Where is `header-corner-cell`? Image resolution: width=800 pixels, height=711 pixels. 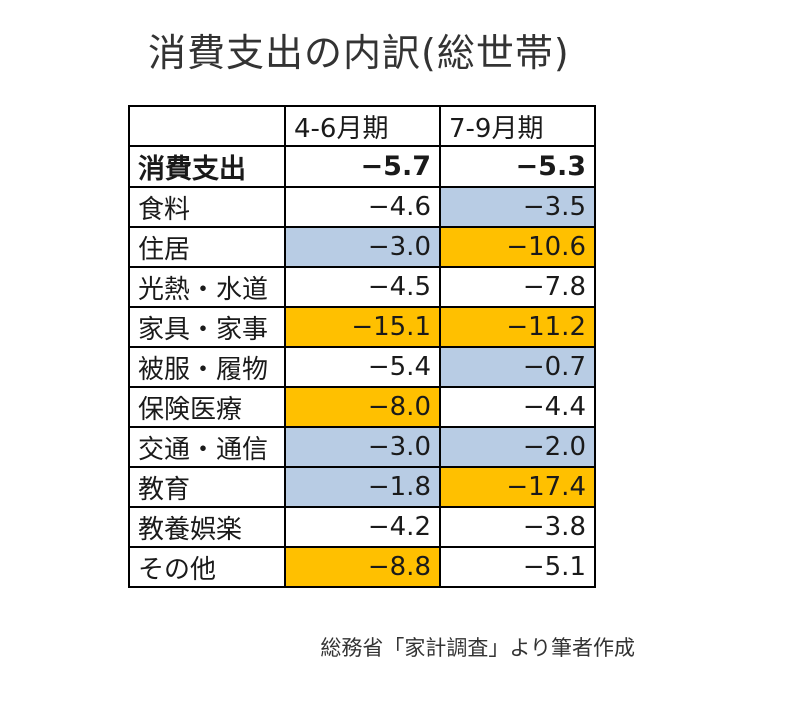
header-corner-cell is located at coordinates (207, 126).